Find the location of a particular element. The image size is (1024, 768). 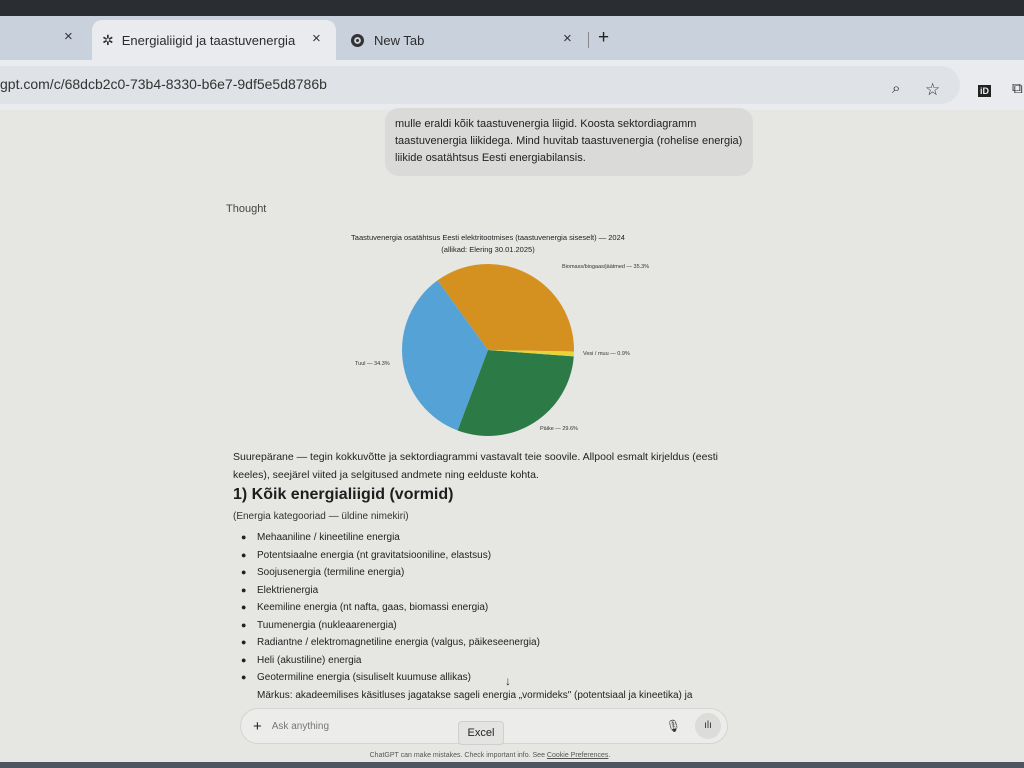

list-item: ● Elektrienergia is located at coordinates (280, 590).